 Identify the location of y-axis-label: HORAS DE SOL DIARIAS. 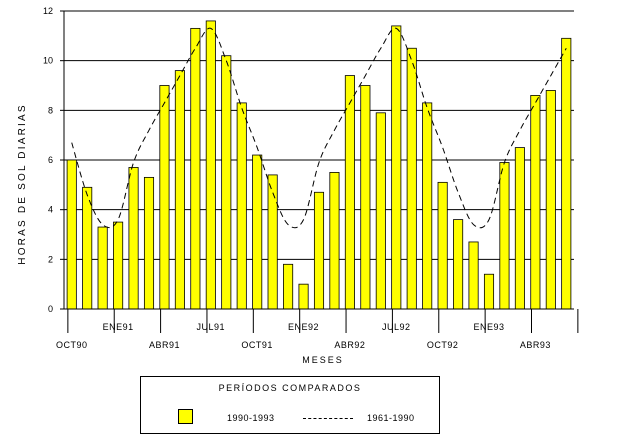
(22, 183).